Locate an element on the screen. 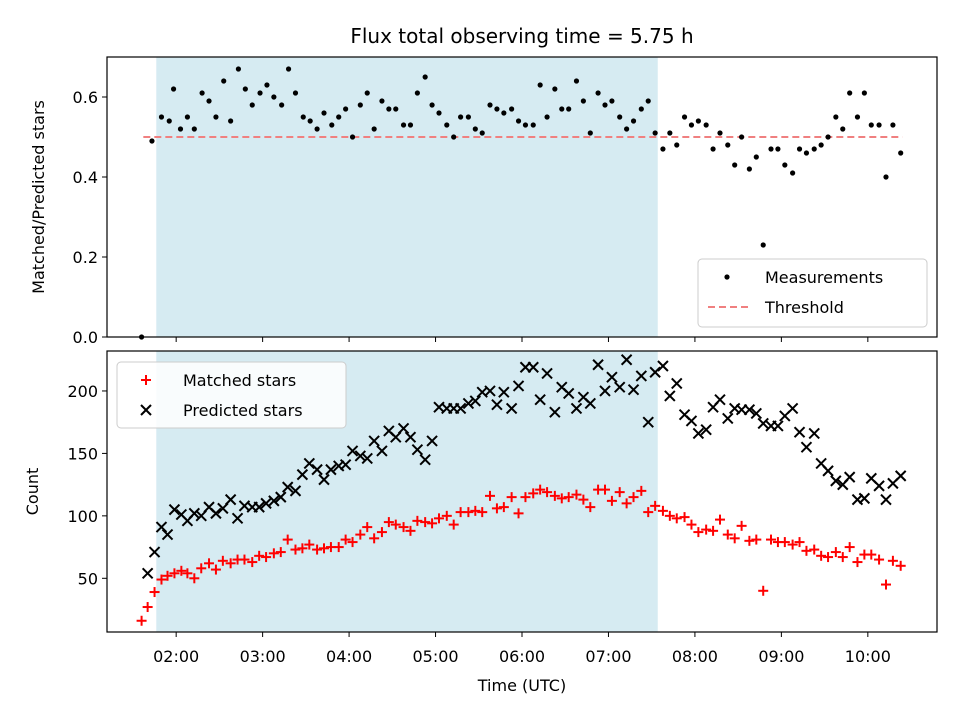 Image resolution: width=960 pixels, height=720 pixels. legend-box is located at coordinates (812, 293).